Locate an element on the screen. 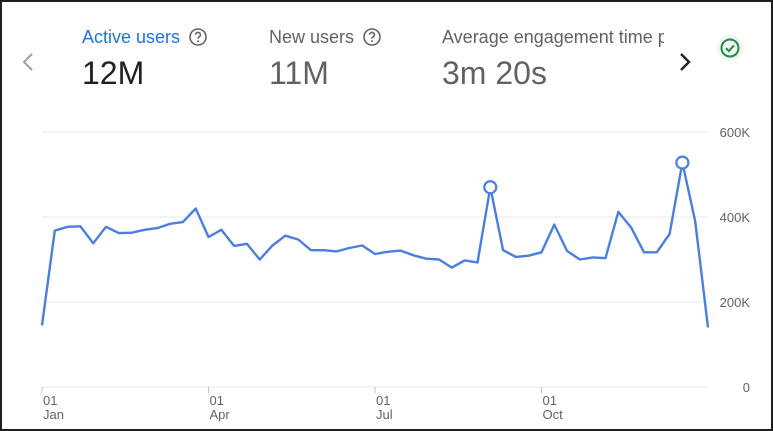 The image size is (773, 431). x-tick-month: Jul is located at coordinates (384, 414).